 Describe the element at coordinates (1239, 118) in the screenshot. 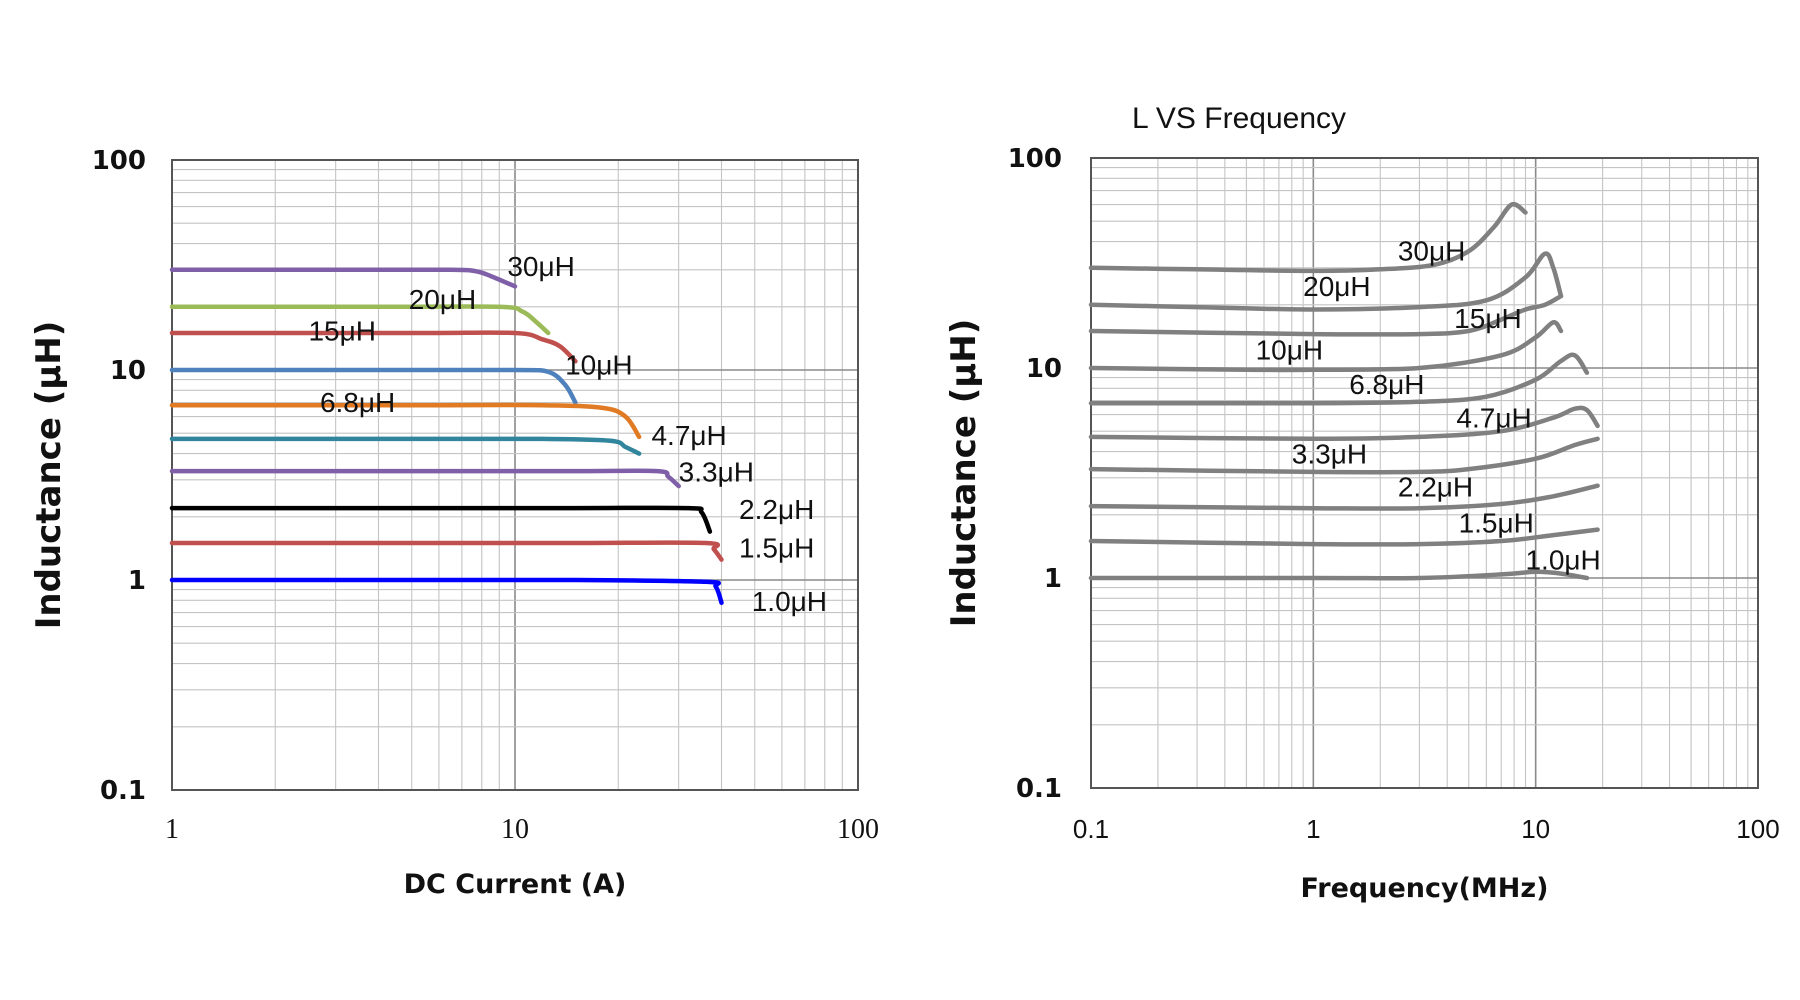

I see `chart-title: L VS Frequency` at that location.